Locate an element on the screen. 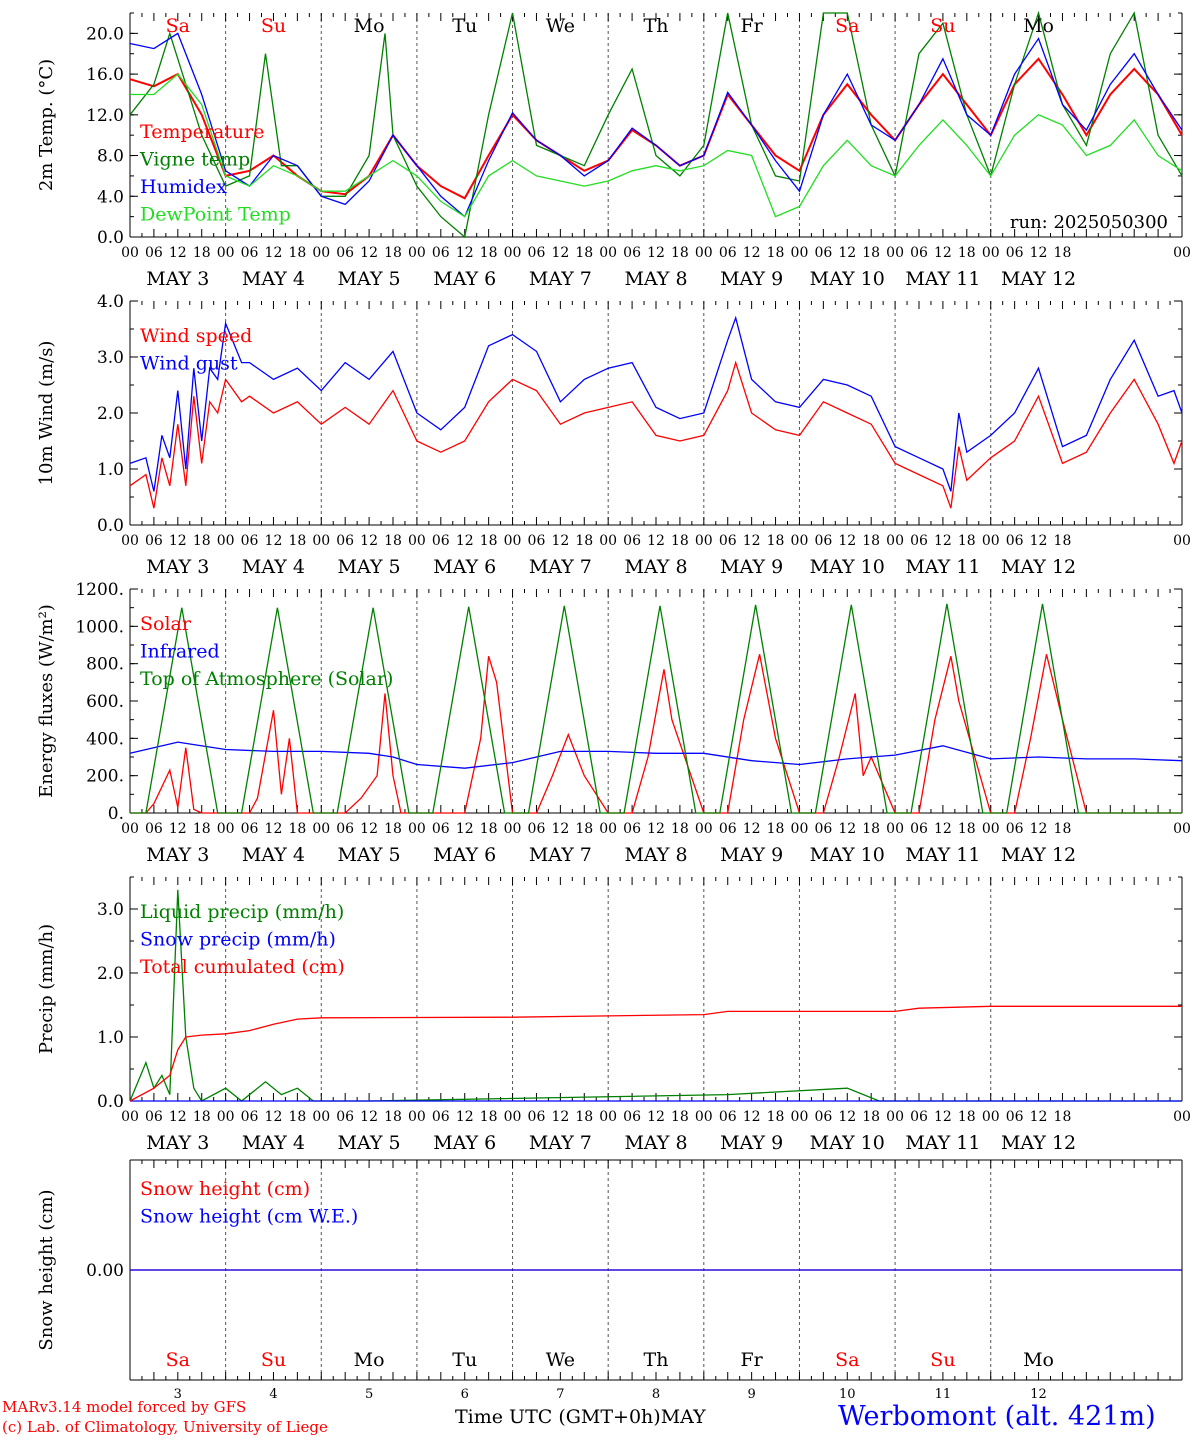 The image size is (1194, 1440). day-number: 11 is located at coordinates (943, 1394).